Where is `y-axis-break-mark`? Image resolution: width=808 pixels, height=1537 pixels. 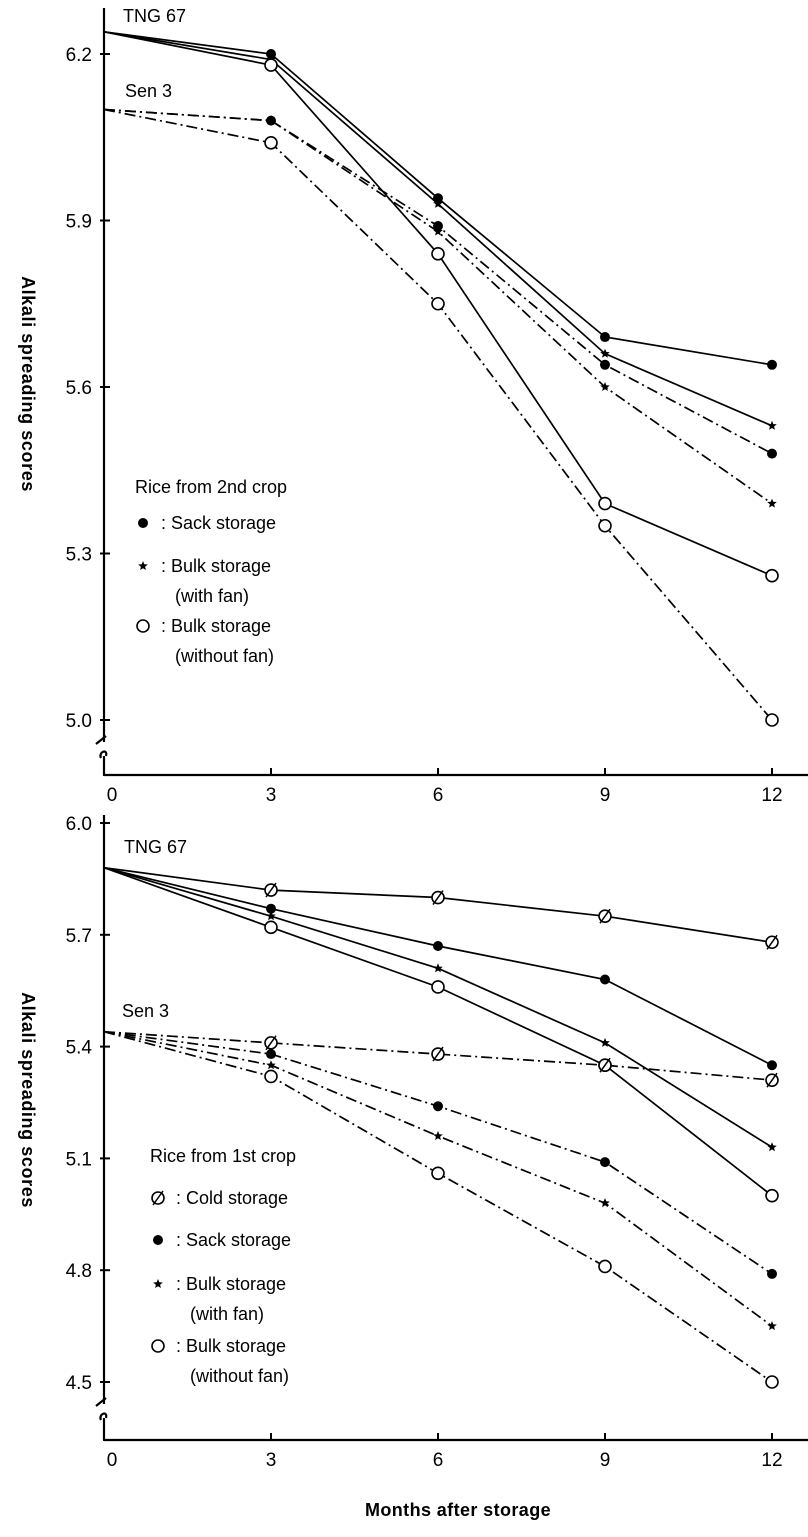 y-axis-break-mark is located at coordinates (101, 1409).